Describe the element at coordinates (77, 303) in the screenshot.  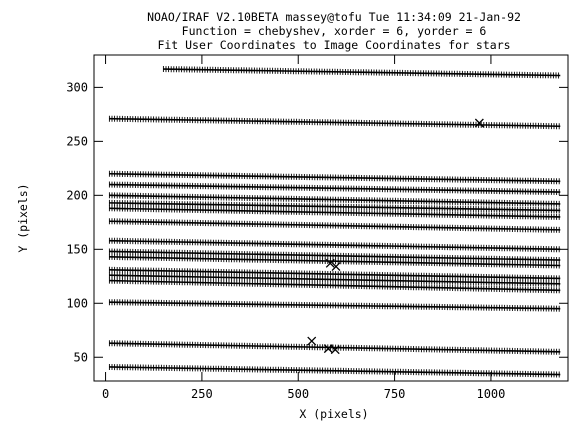
I see `y-tick-label: 100` at that location.